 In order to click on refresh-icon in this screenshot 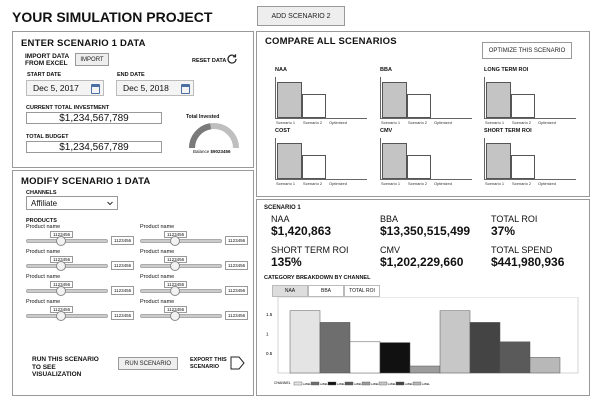, I will do `click(232, 59)`.